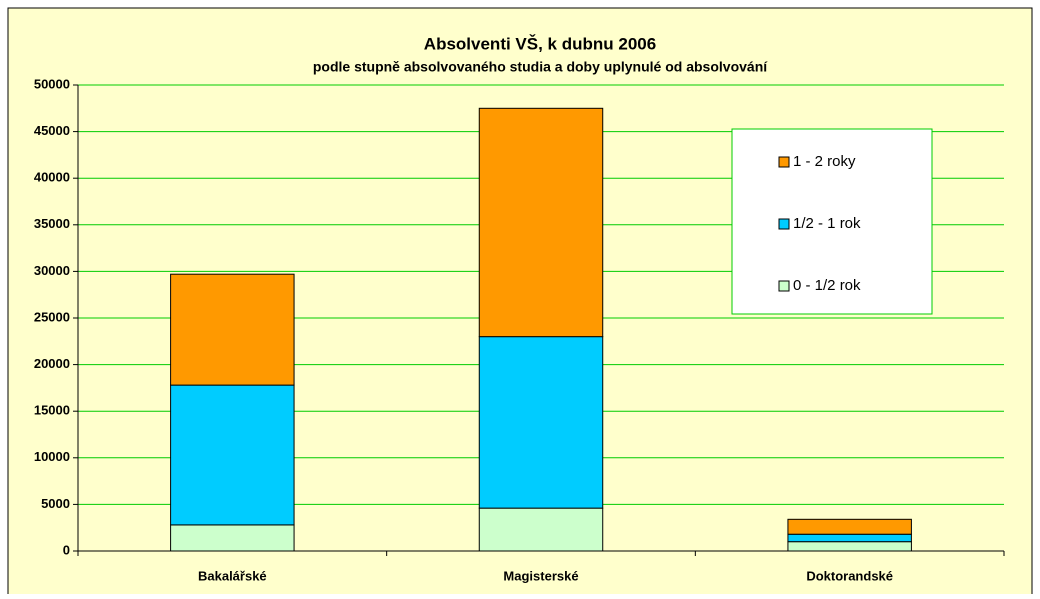 This screenshot has width=1040, height=599. I want to click on y-tick-label: 0, so click(66, 549).